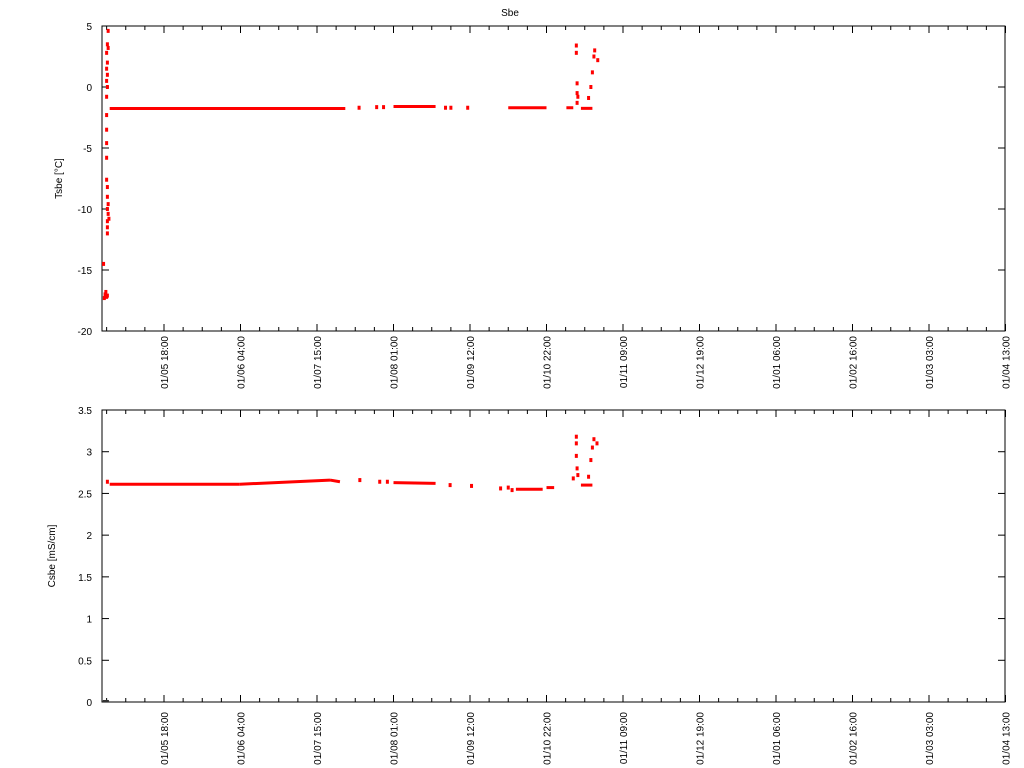  Describe the element at coordinates (777, 362) in the screenshot. I see `x-tick-label: 01/01 06:00` at that location.